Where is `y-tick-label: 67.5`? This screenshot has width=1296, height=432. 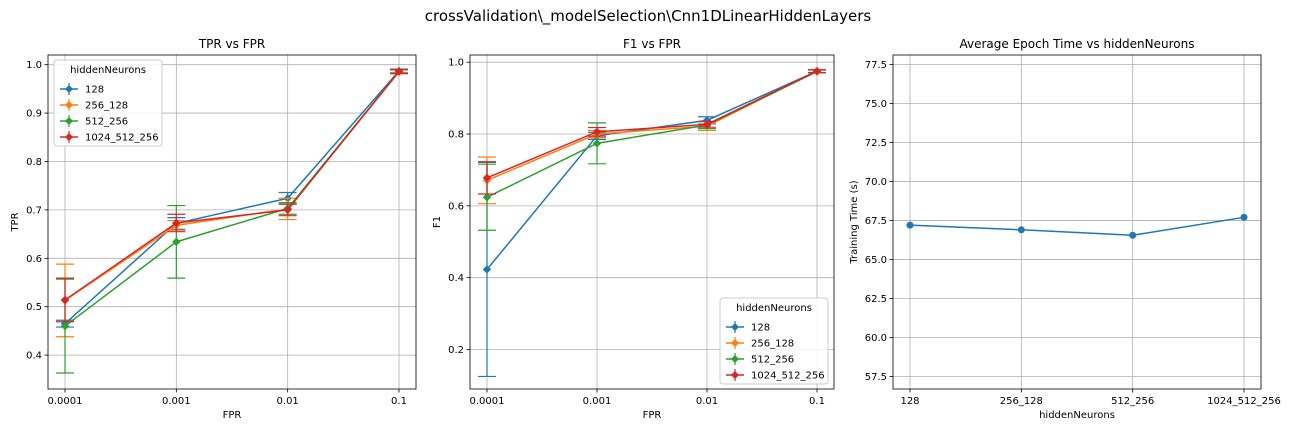 y-tick-label: 67.5 is located at coordinates (876, 221).